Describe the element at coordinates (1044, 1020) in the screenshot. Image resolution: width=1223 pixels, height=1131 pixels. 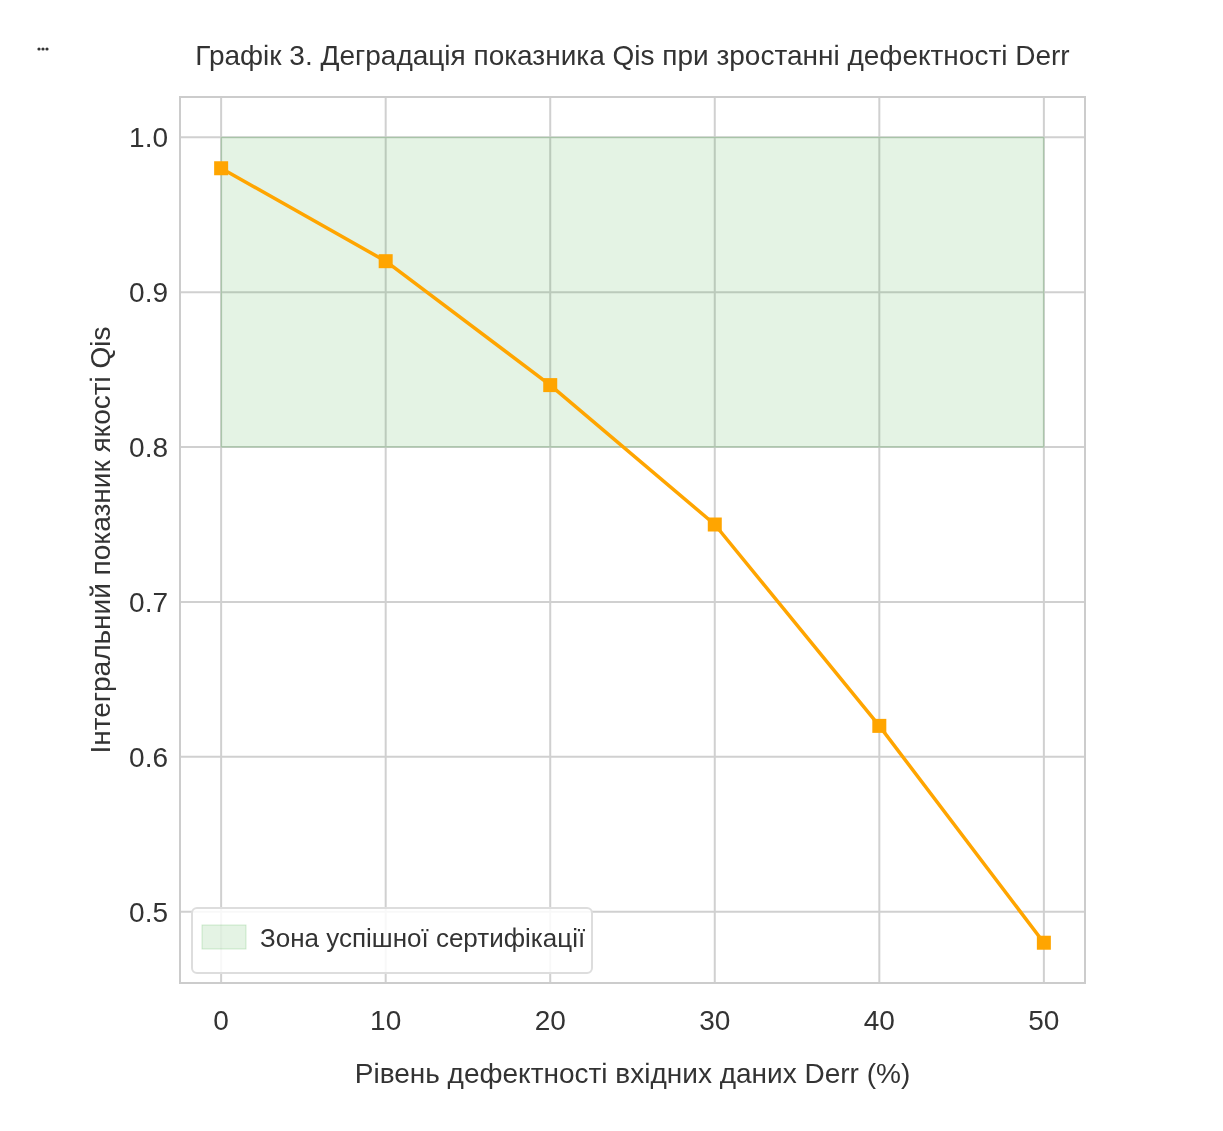
I see `x-tick-label: 50` at that location.